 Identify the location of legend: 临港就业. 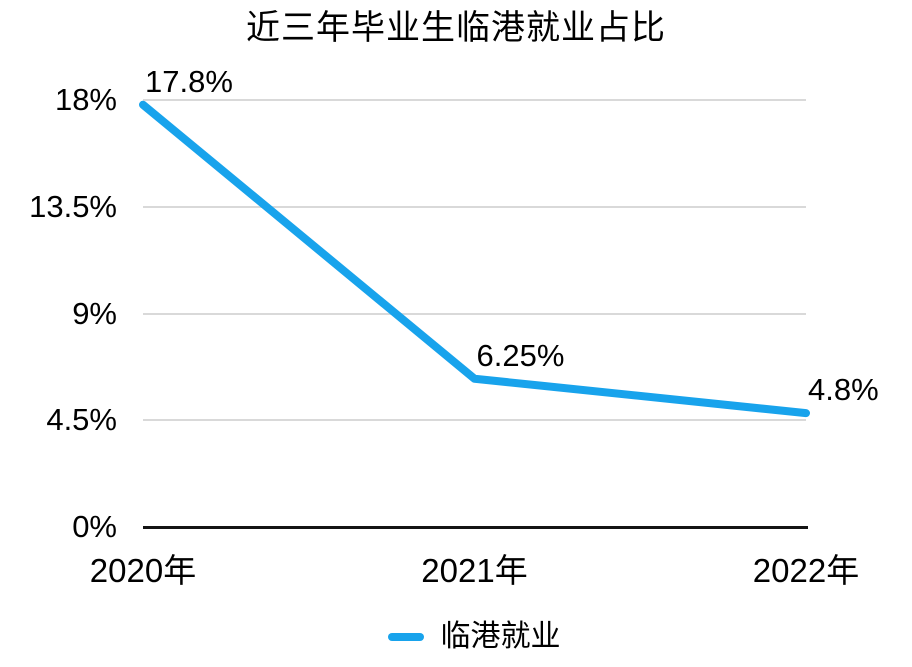
(456, 637).